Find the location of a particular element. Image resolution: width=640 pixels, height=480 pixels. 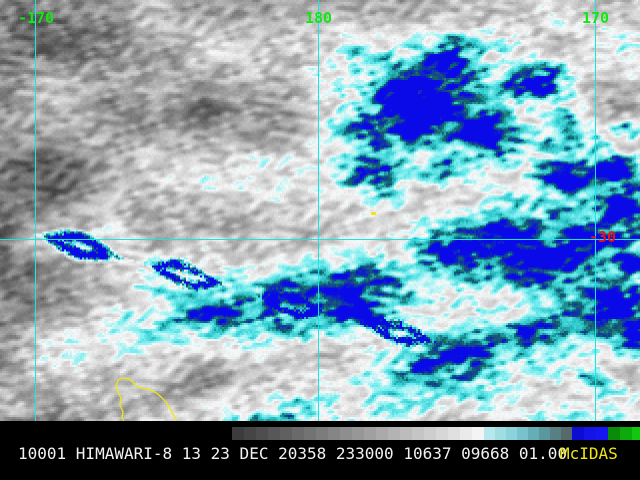

mcidas-branding: McIDAS is located at coordinates (589, 453).